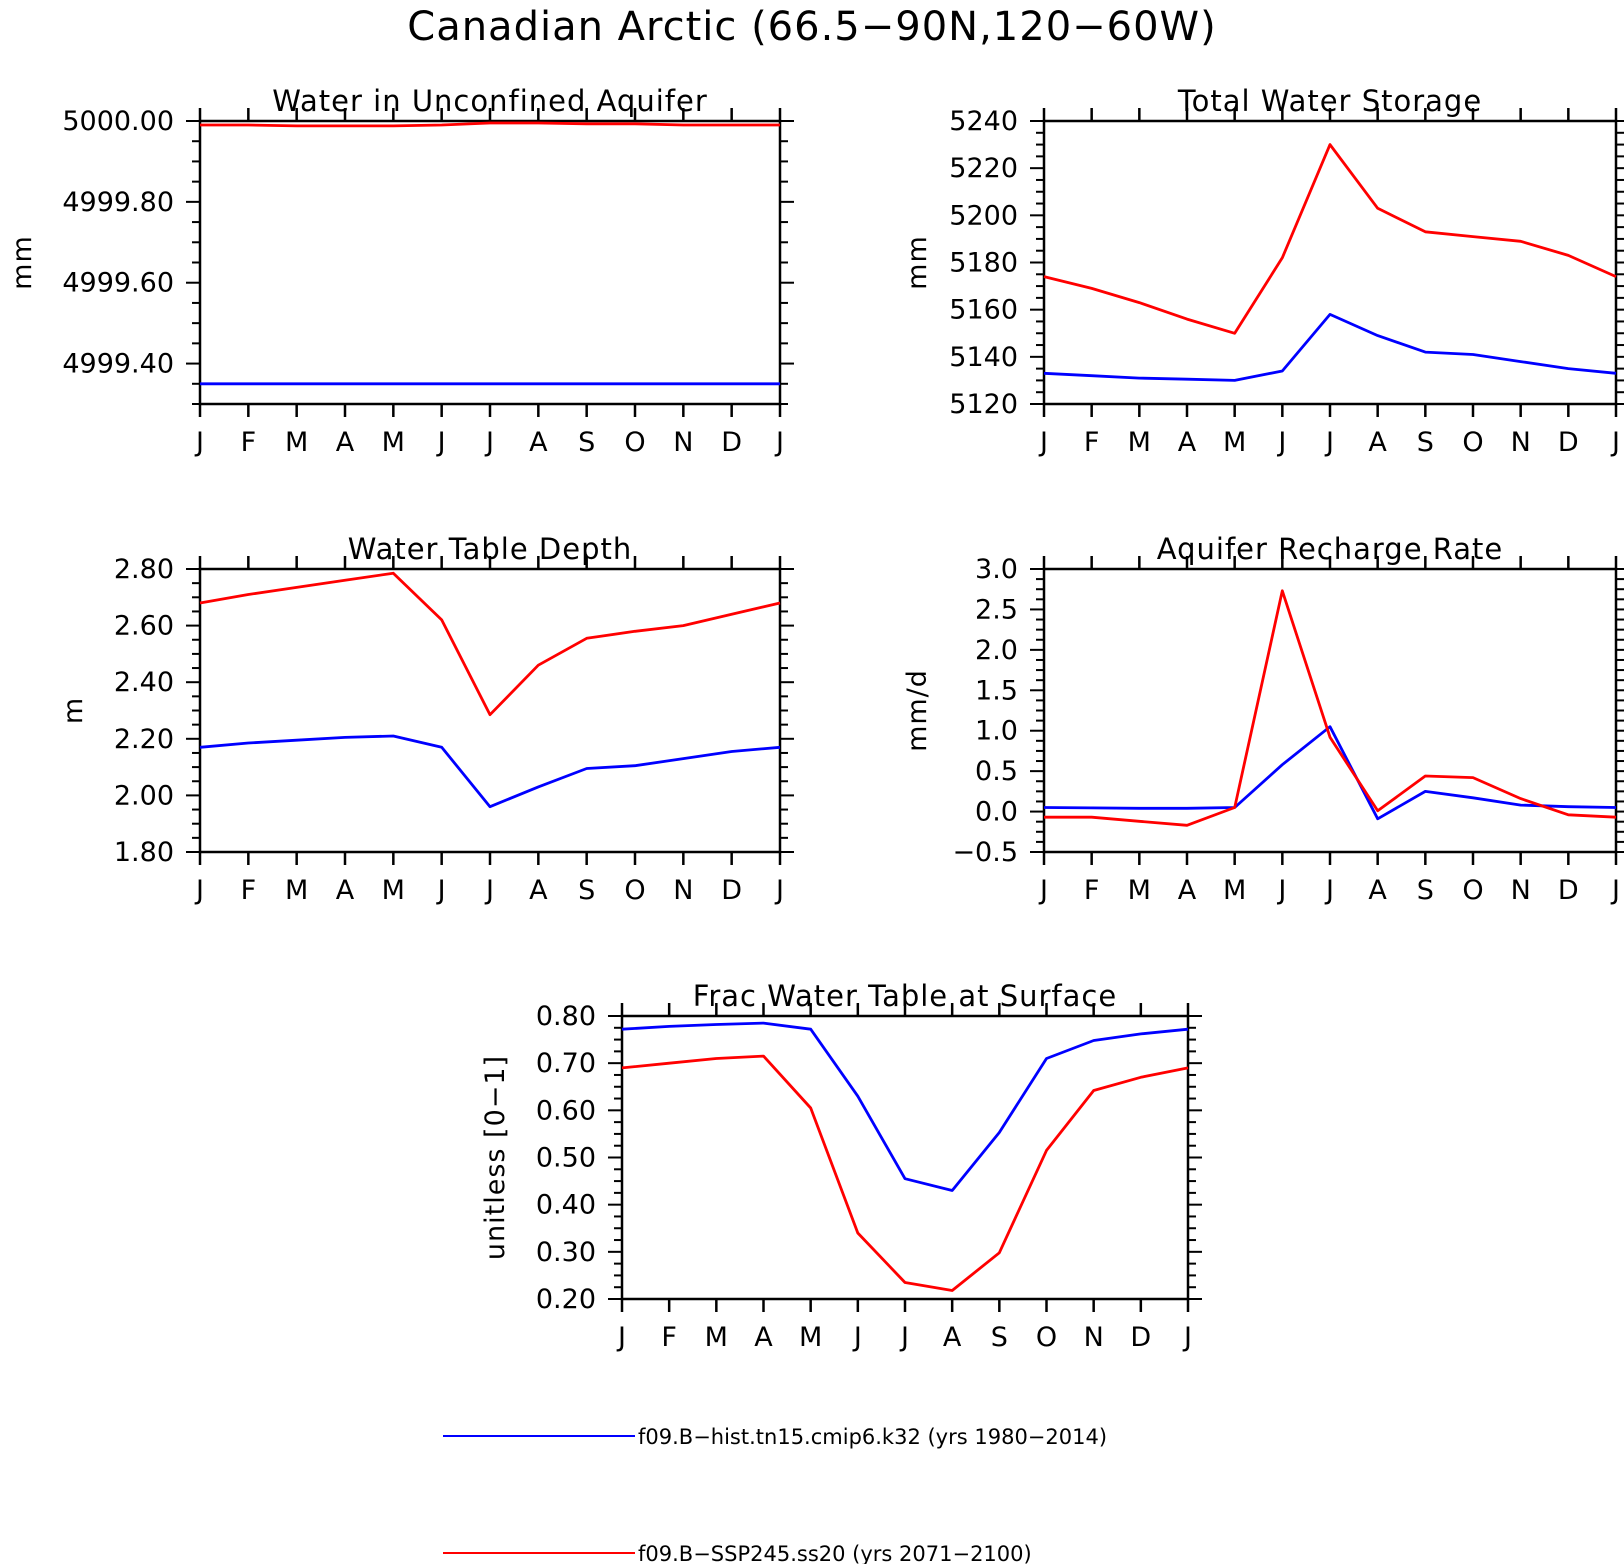  Describe the element at coordinates (983, 404) in the screenshot. I see `y-tick-label: 5120` at that location.